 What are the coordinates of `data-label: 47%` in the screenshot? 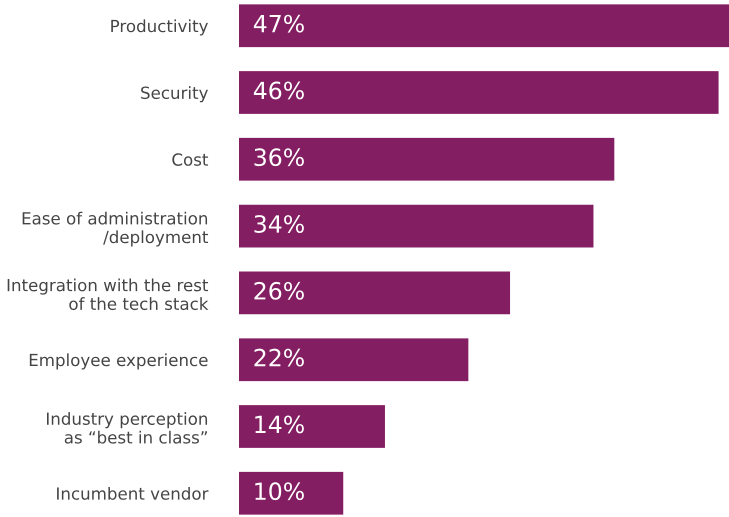 It's located at (279, 23).